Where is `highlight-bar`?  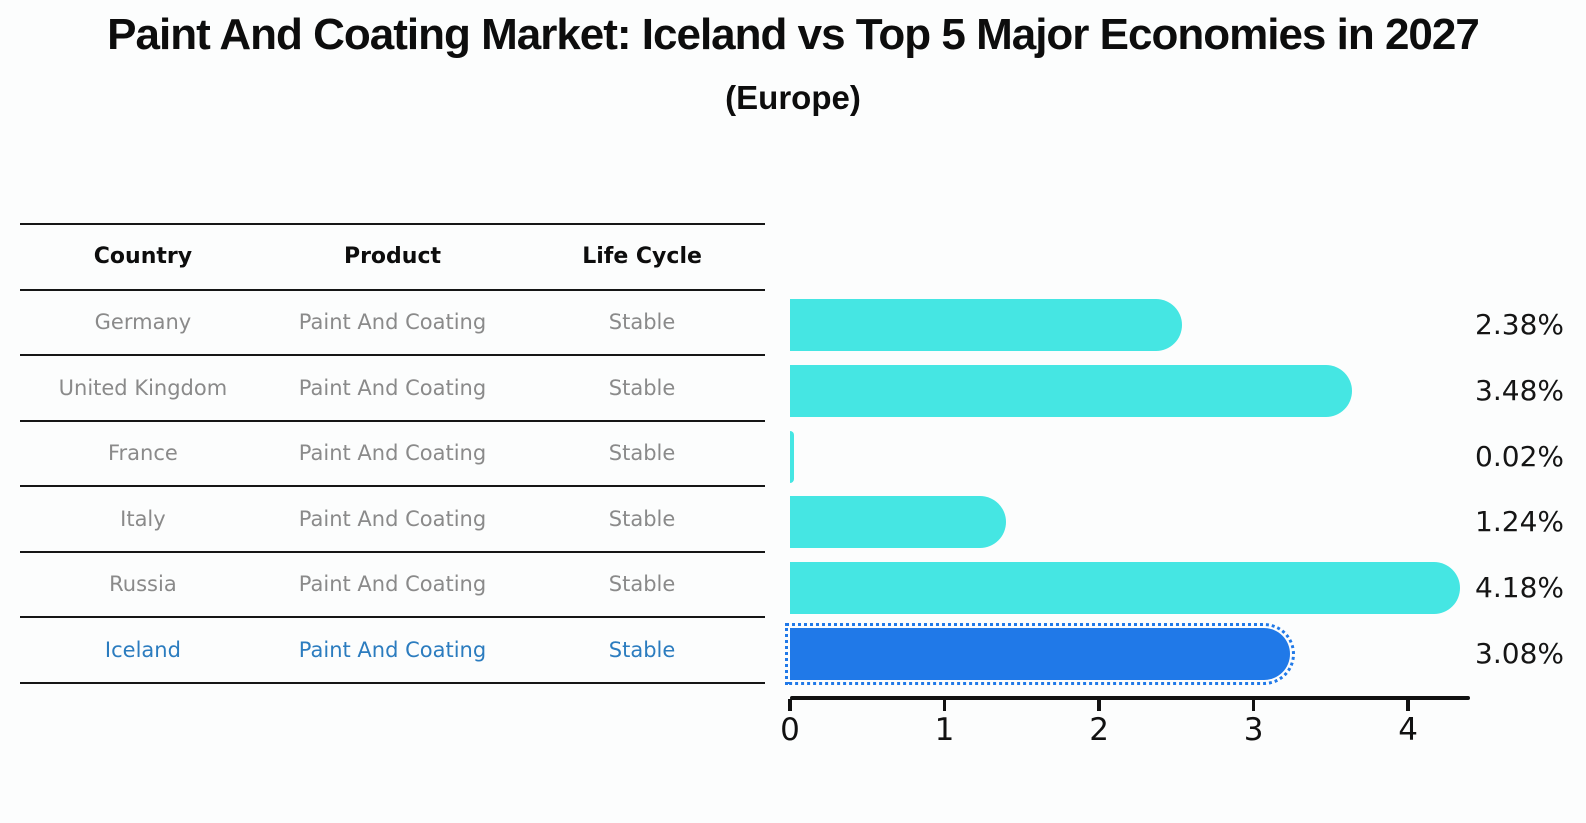
highlight-bar is located at coordinates (1040, 654).